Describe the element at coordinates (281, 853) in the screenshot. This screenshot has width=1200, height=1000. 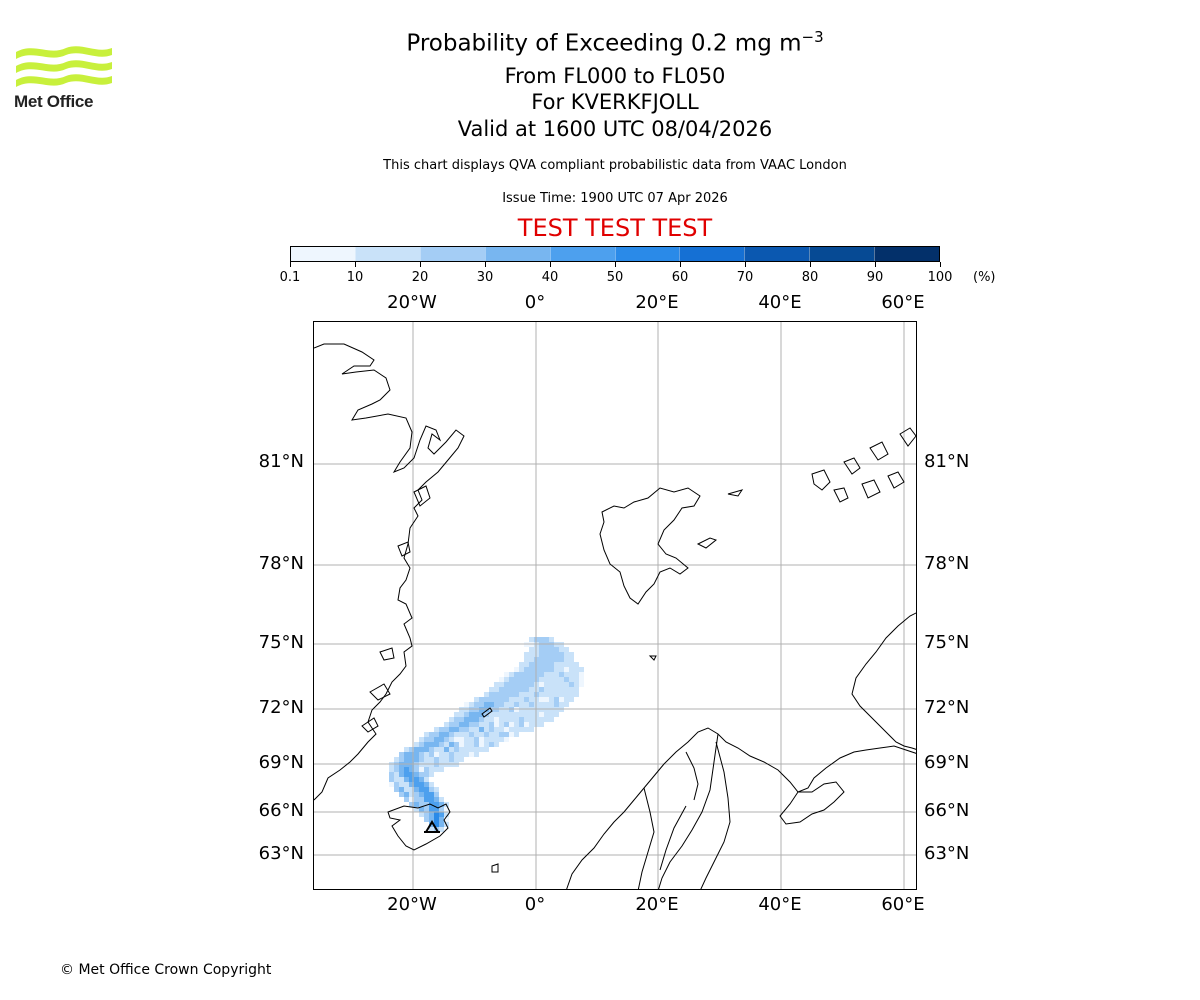
I see `lat-label-left-63n: 63°N` at that location.